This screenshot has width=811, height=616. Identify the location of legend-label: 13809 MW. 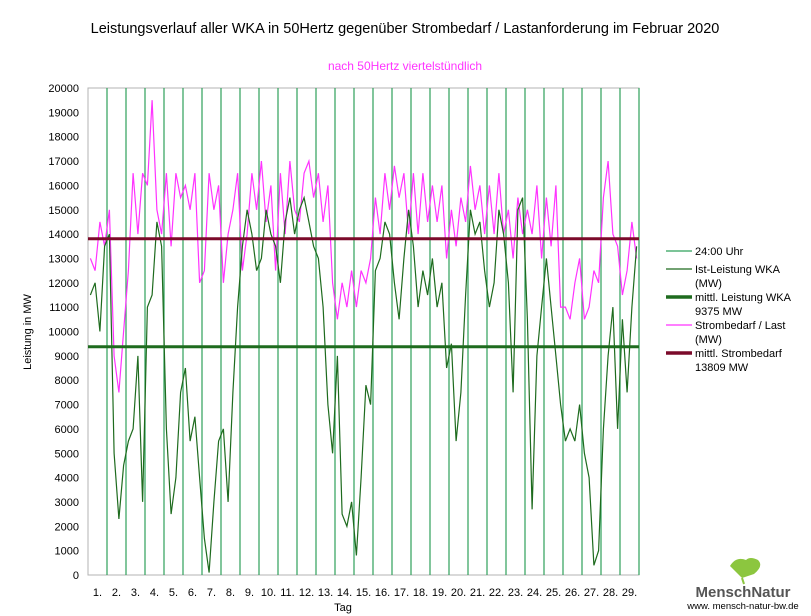
(722, 368).